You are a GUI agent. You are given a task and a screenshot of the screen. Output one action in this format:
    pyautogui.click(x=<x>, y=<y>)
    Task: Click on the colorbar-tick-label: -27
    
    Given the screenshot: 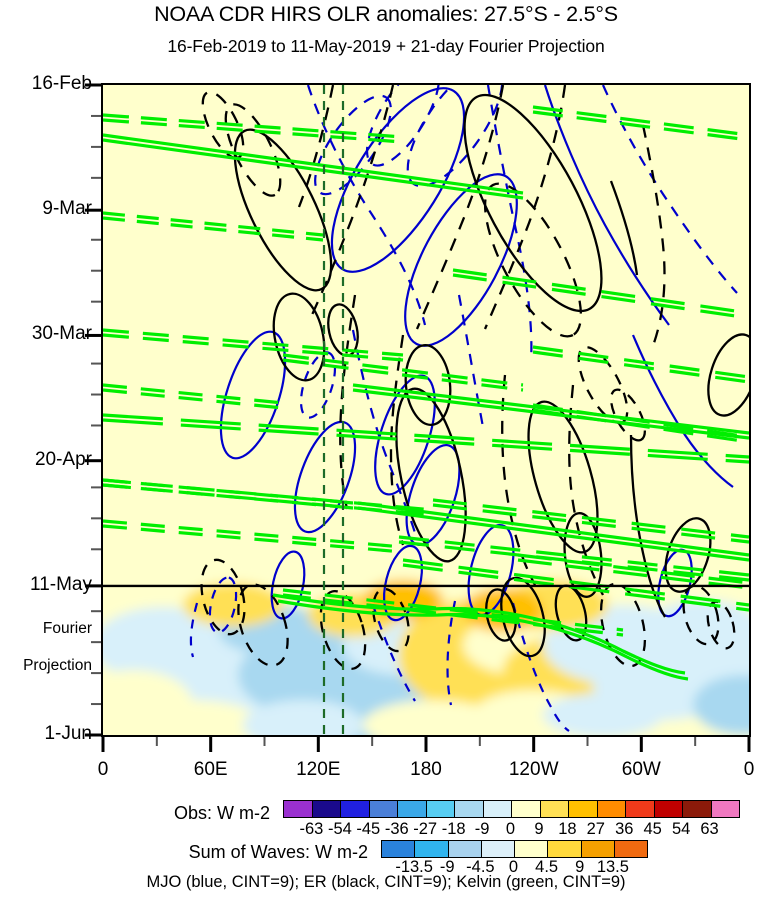 What is the action you would take?
    pyautogui.click(x=425, y=829)
    